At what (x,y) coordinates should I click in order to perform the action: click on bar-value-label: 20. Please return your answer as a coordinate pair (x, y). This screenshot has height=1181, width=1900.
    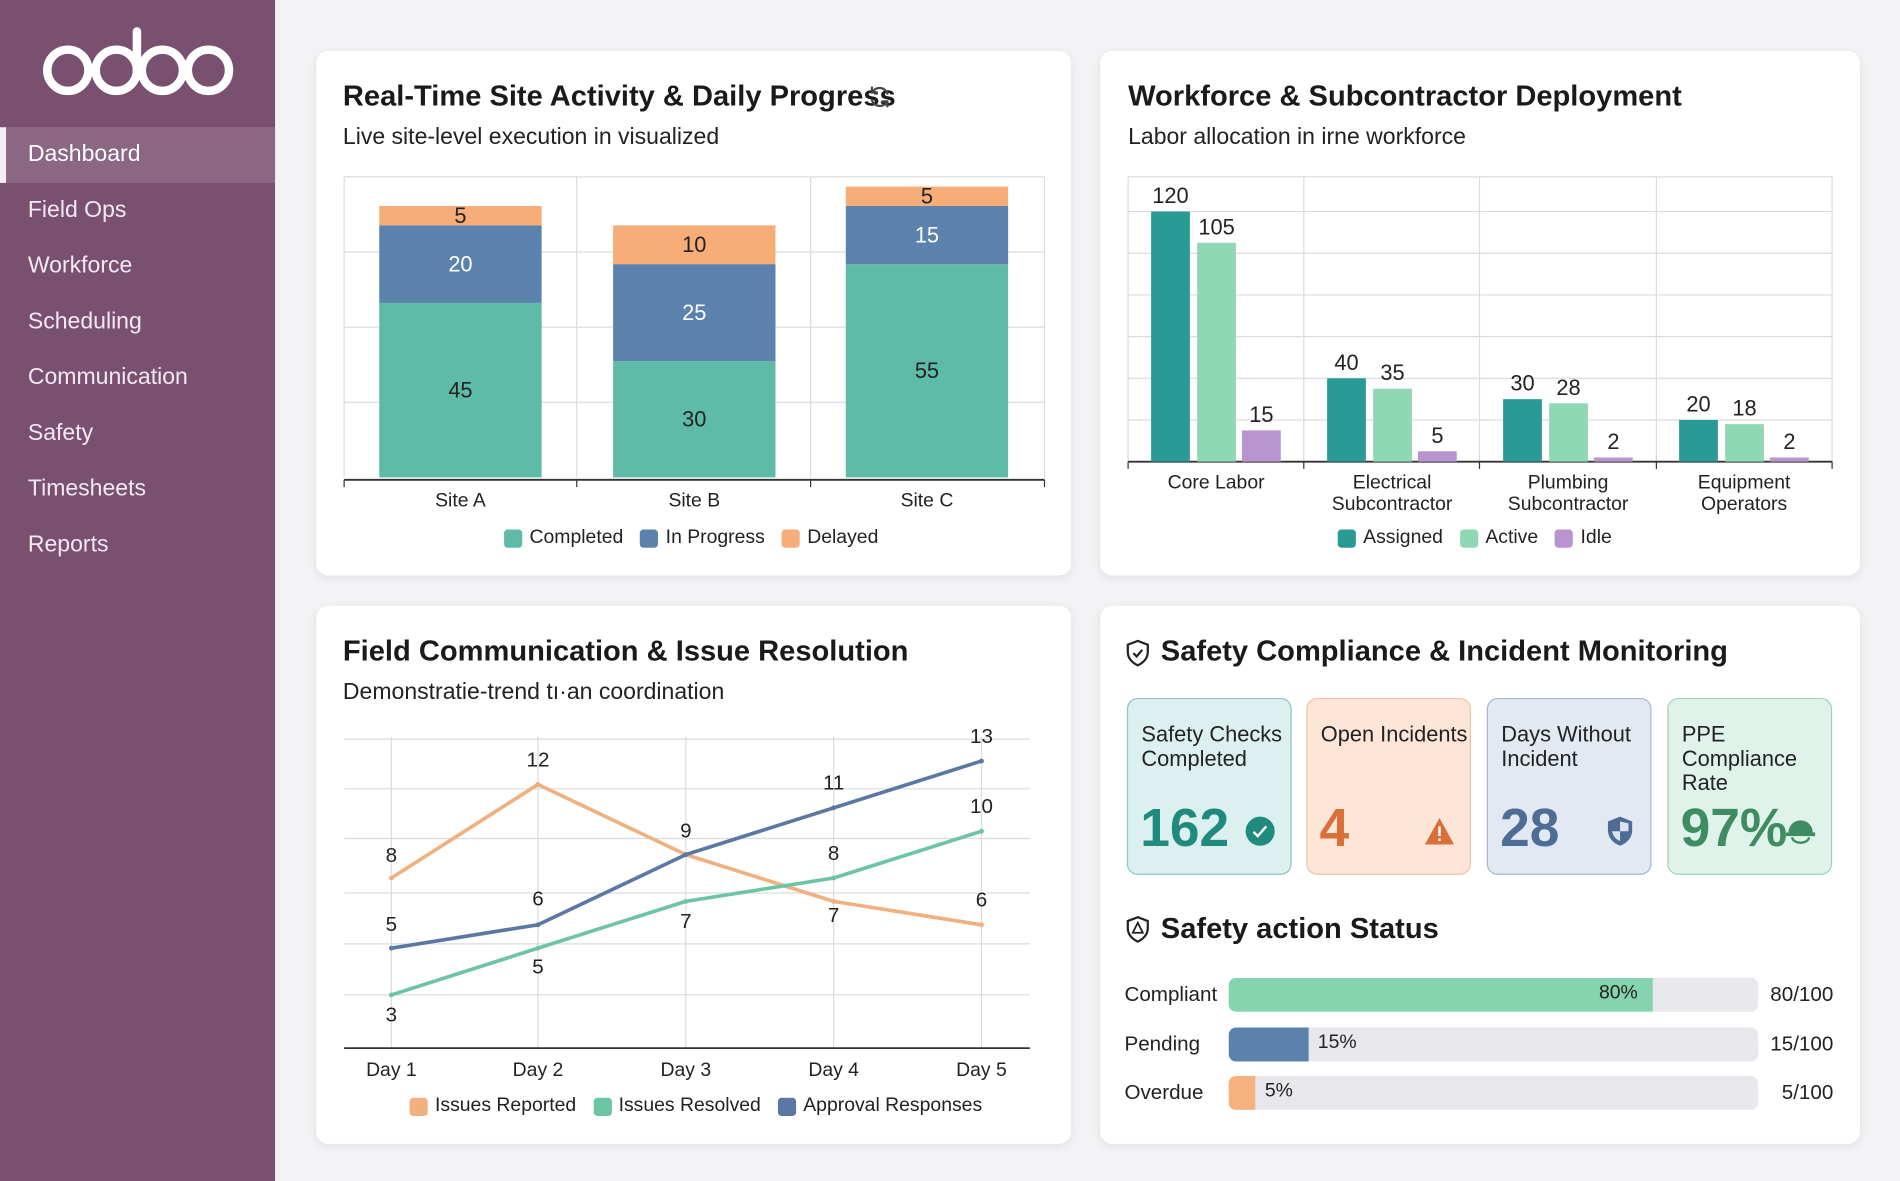
    Looking at the image, I should click on (460, 263).